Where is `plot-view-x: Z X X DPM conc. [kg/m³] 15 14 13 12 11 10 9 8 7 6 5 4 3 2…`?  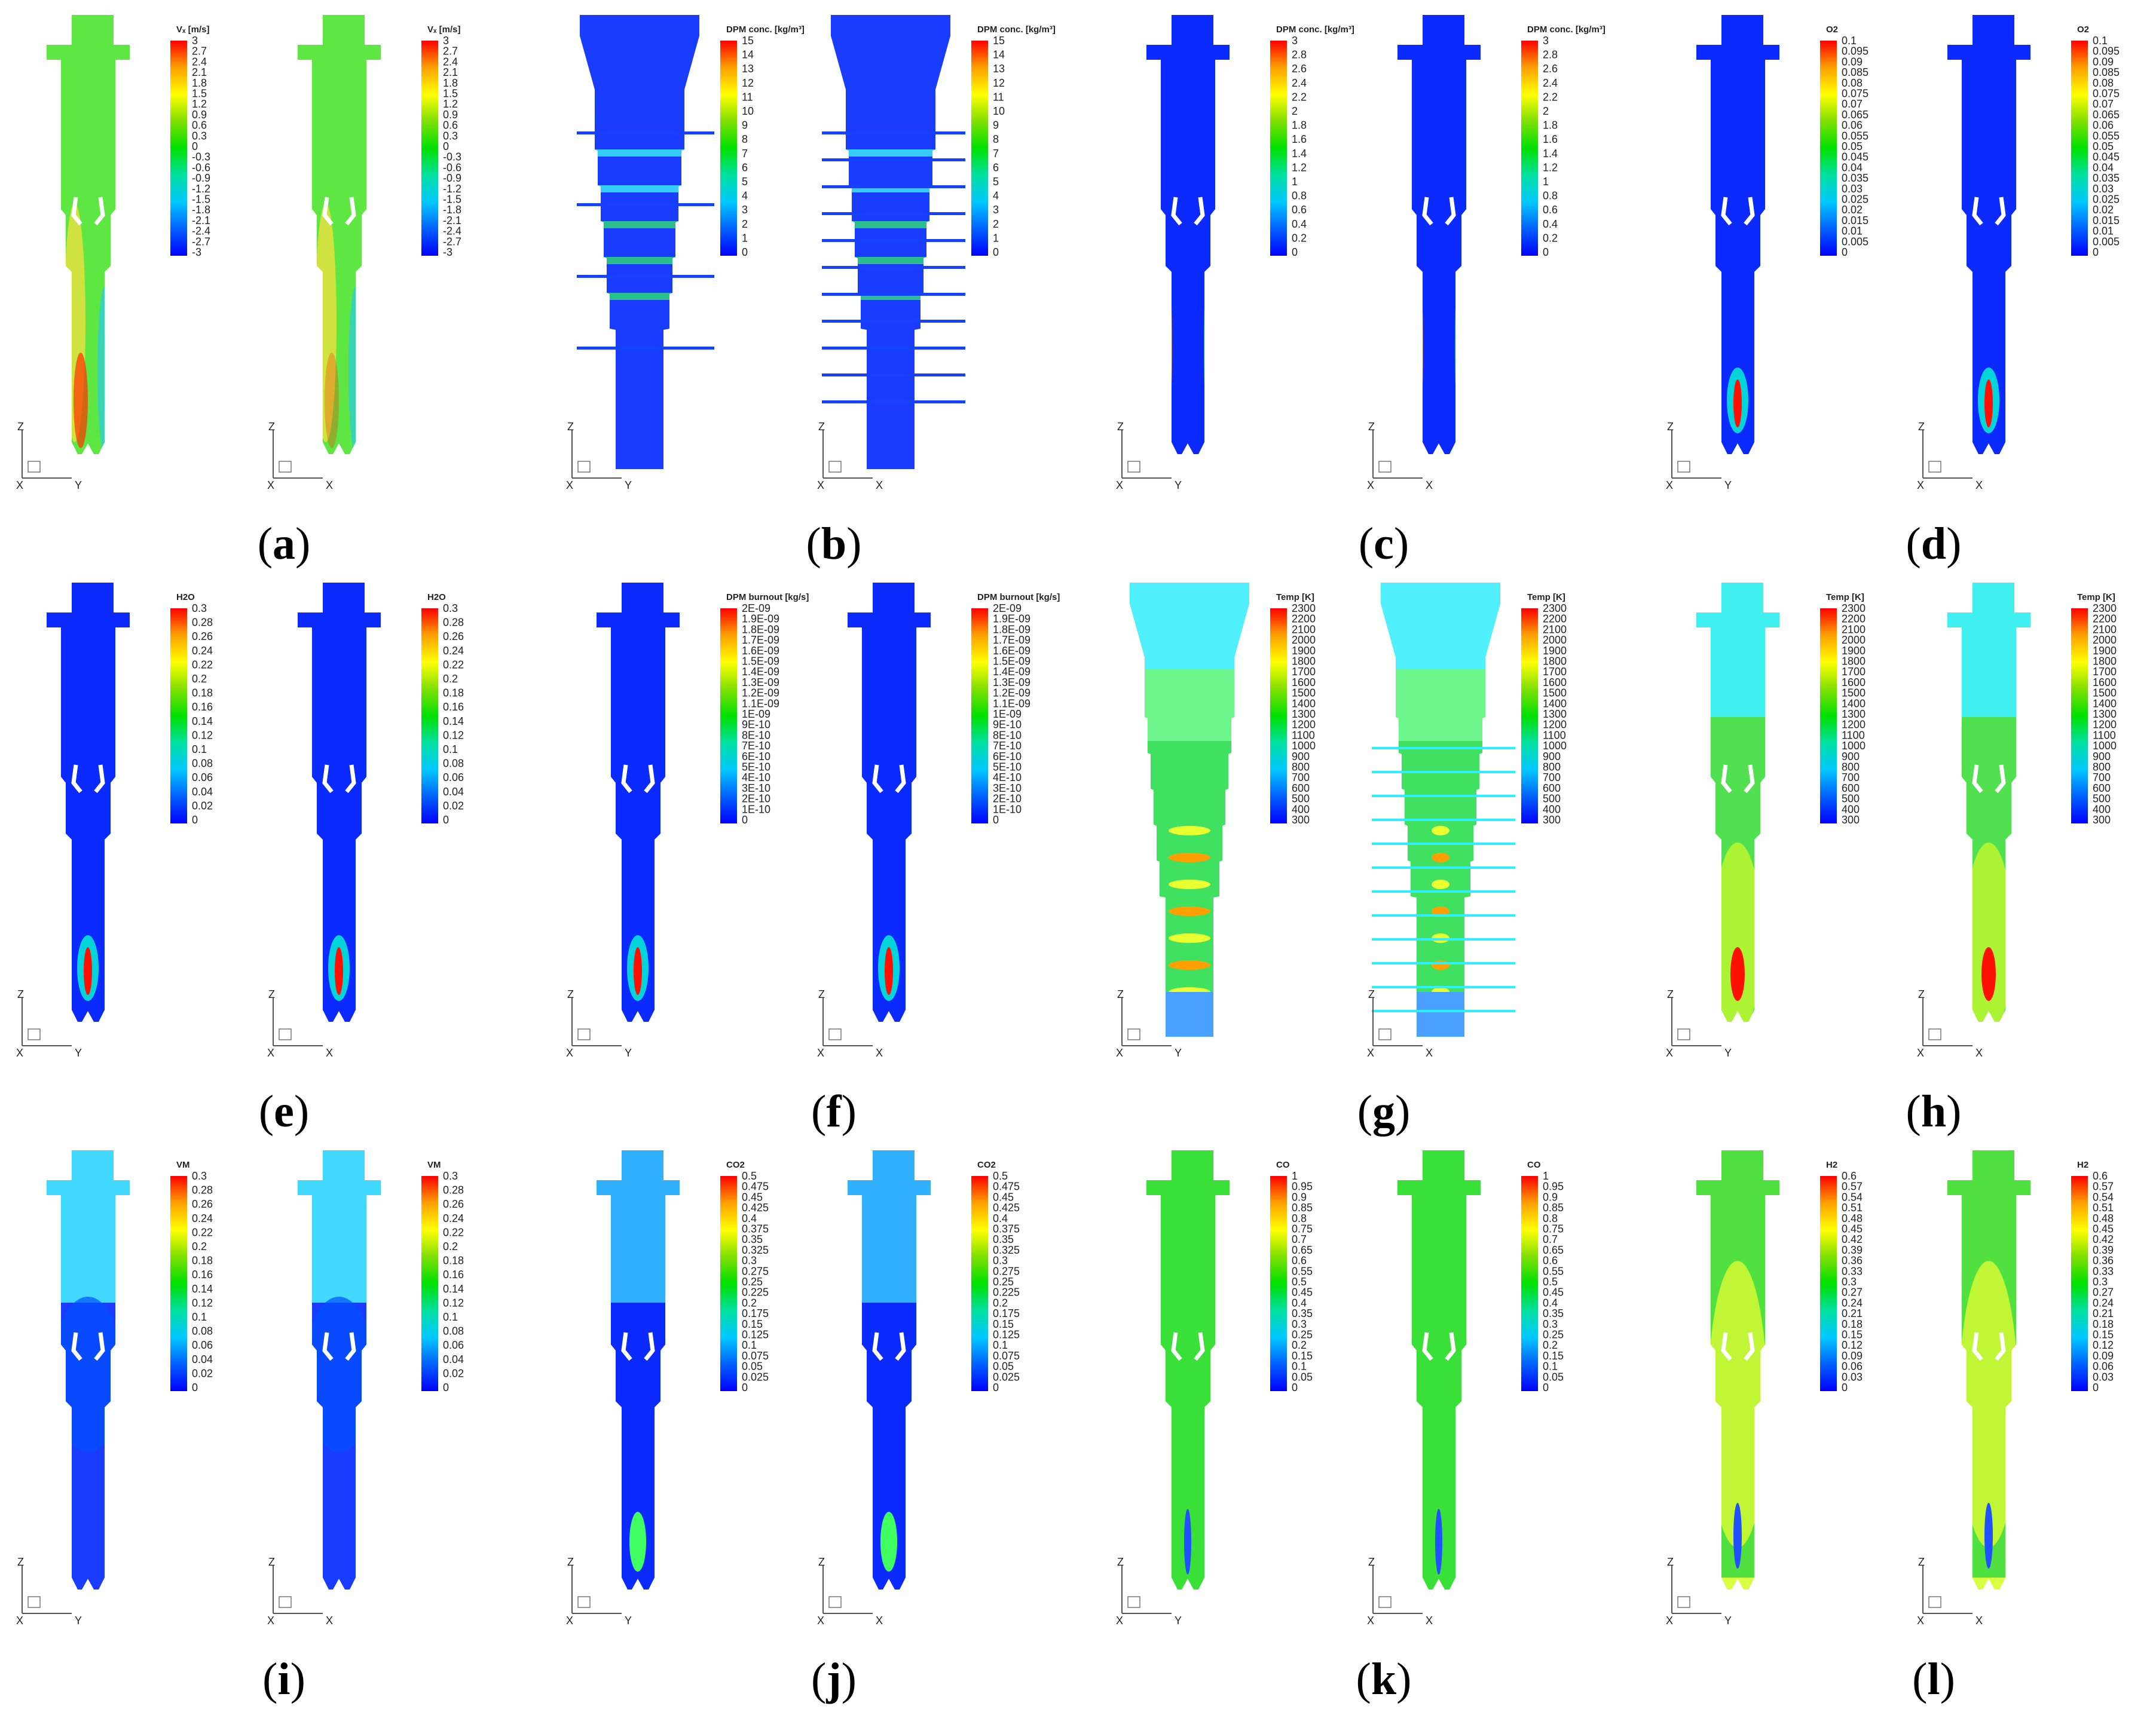
plot-view-x: Z X X DPM conc. [kg/m³] 15 14 13 12 11 10 9 8 7 6 5 4 3 2… is located at coordinates (950, 263).